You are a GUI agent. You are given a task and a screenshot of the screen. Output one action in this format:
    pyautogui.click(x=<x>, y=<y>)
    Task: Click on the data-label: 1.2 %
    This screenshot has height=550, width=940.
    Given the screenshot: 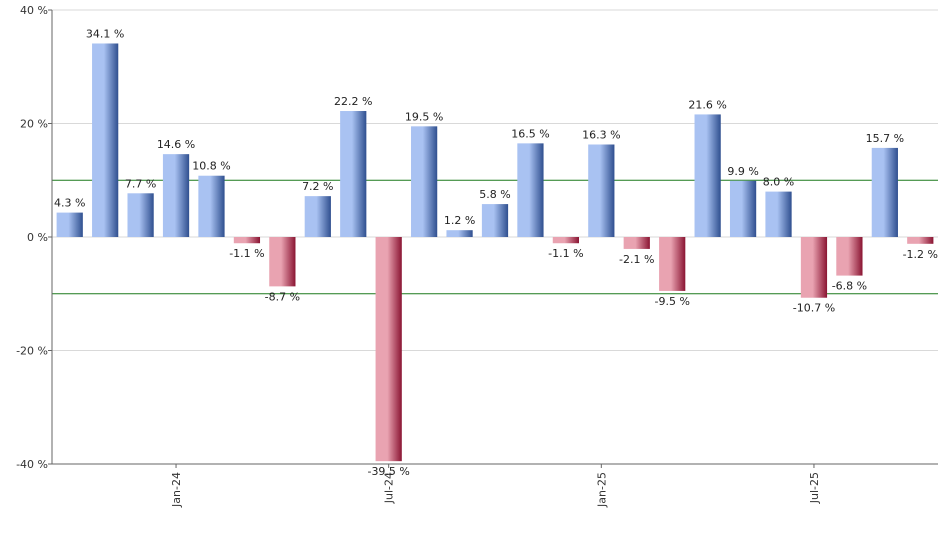 What is the action you would take?
    pyautogui.click(x=459, y=220)
    